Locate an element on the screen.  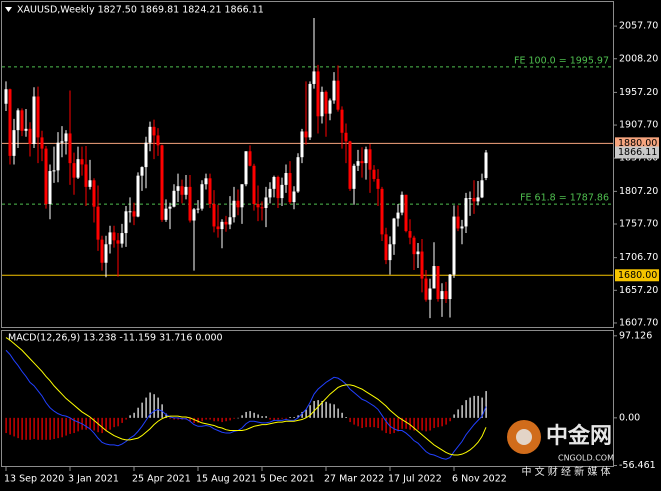
price-tag-label: 1680.00 is located at coordinates (637, 275).